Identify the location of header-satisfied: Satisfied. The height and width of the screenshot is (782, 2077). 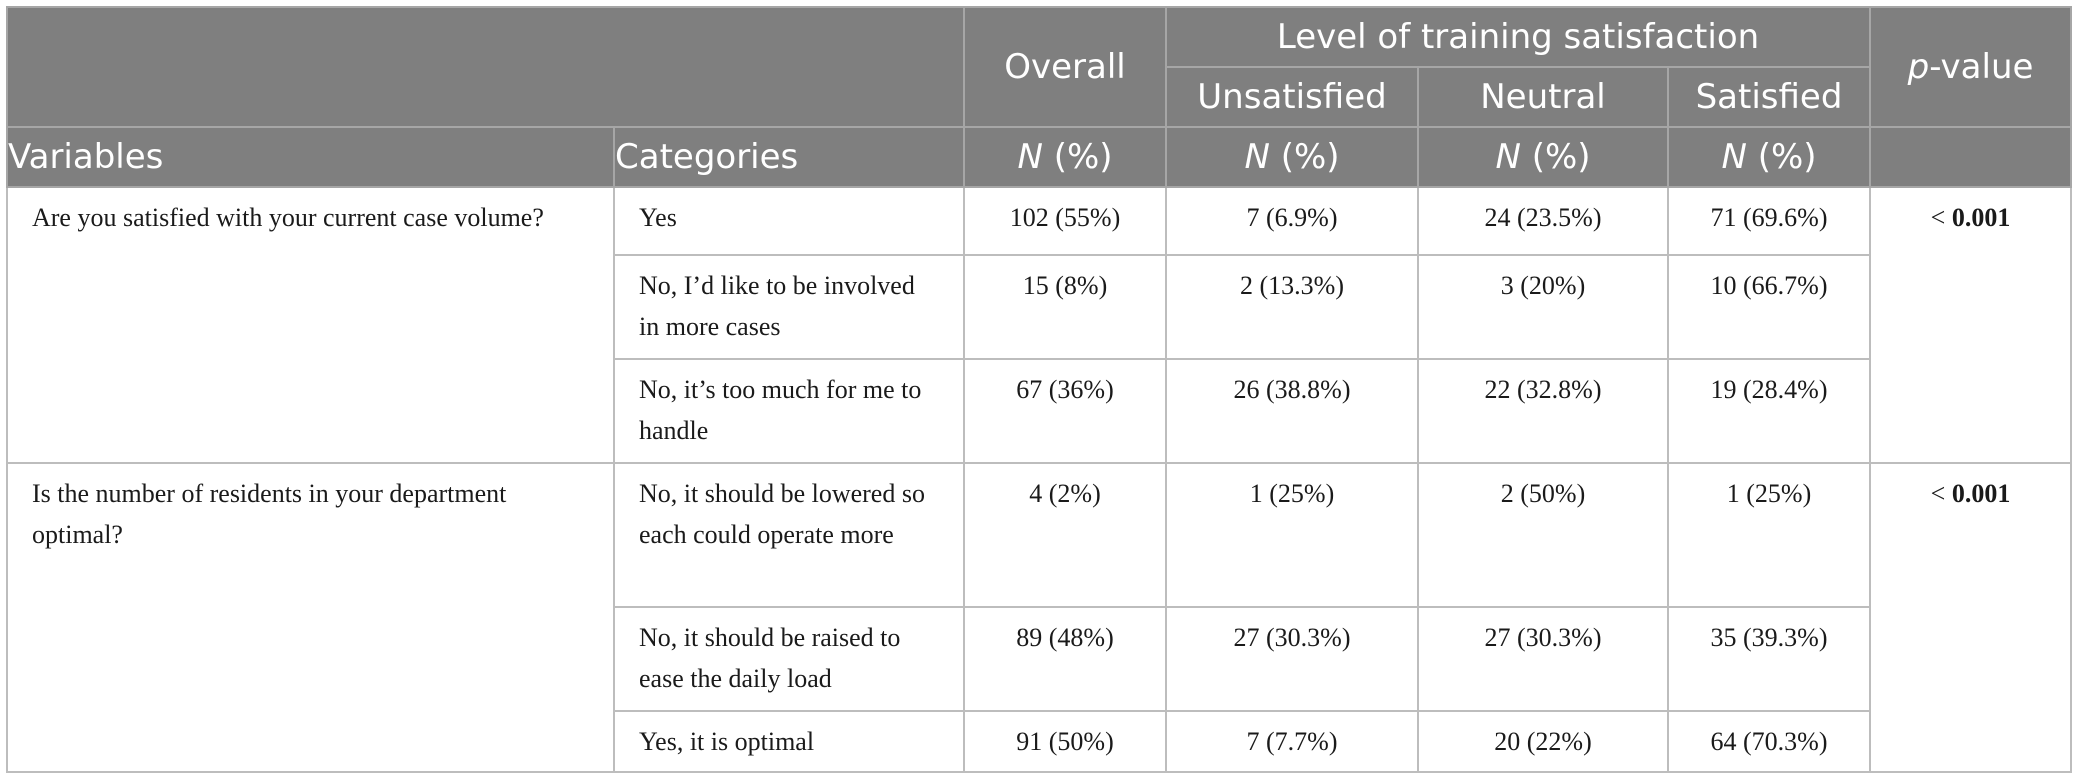
(1769, 97).